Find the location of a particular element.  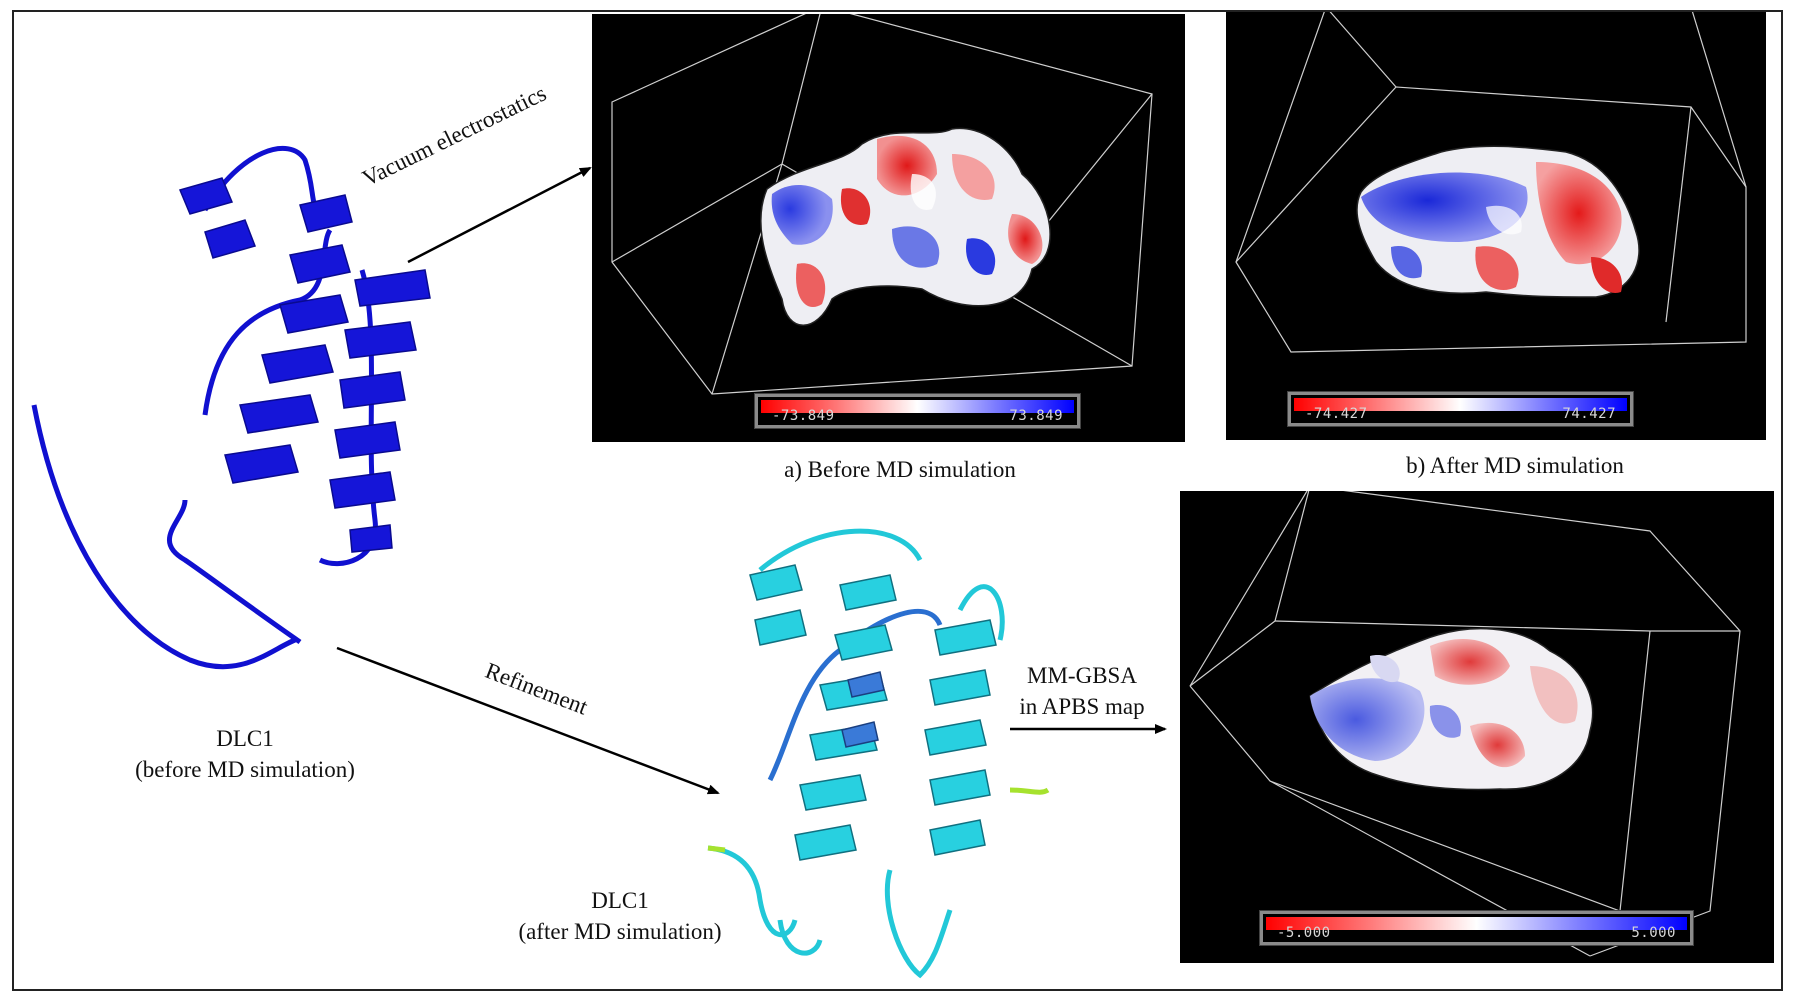

protein-ribbon-before is located at coordinates (231, 407).